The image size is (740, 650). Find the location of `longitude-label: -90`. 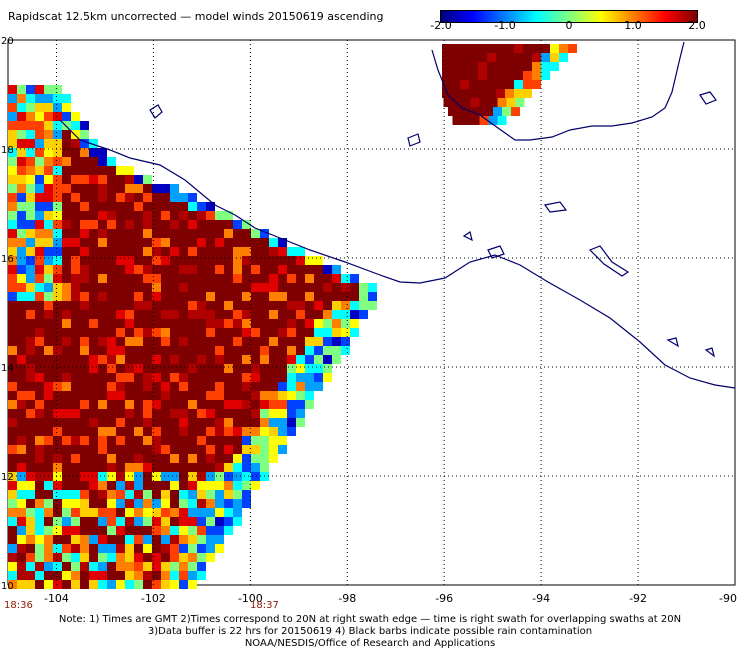

longitude-label: -90 is located at coordinates (728, 598).